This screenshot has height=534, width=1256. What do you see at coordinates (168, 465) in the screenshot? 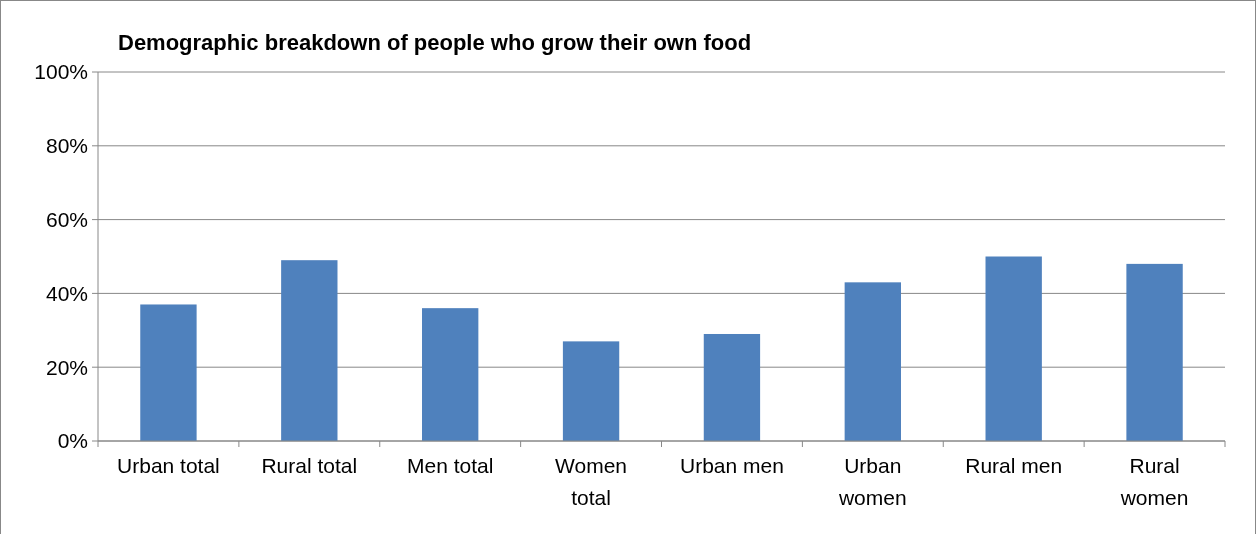
I see `x-tick-label: Urban total` at bounding box center [168, 465].